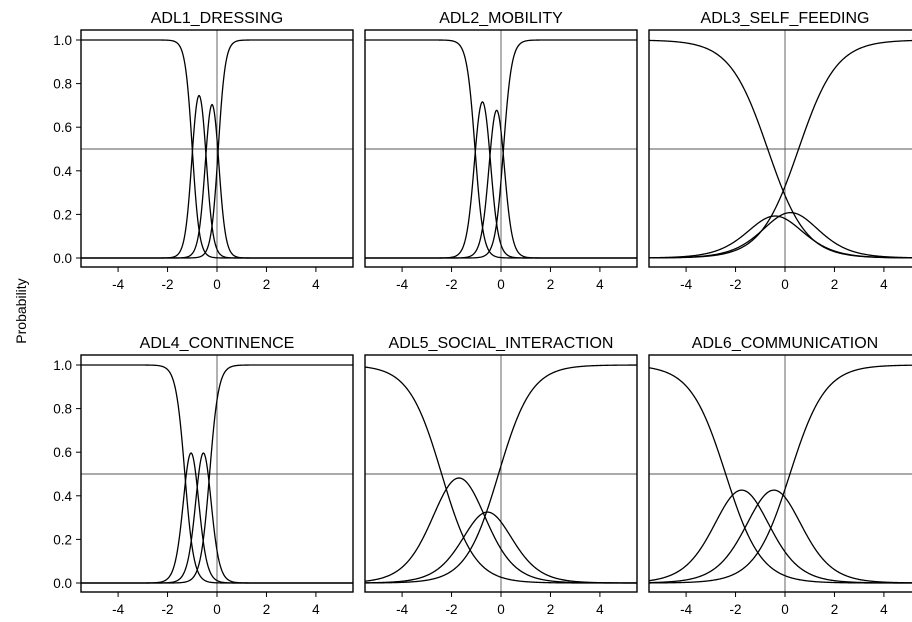 The image size is (912, 622). What do you see at coordinates (501, 343) in the screenshot?
I see `panel-title: ADL5_SOCIAL_INTERACTION` at bounding box center [501, 343].